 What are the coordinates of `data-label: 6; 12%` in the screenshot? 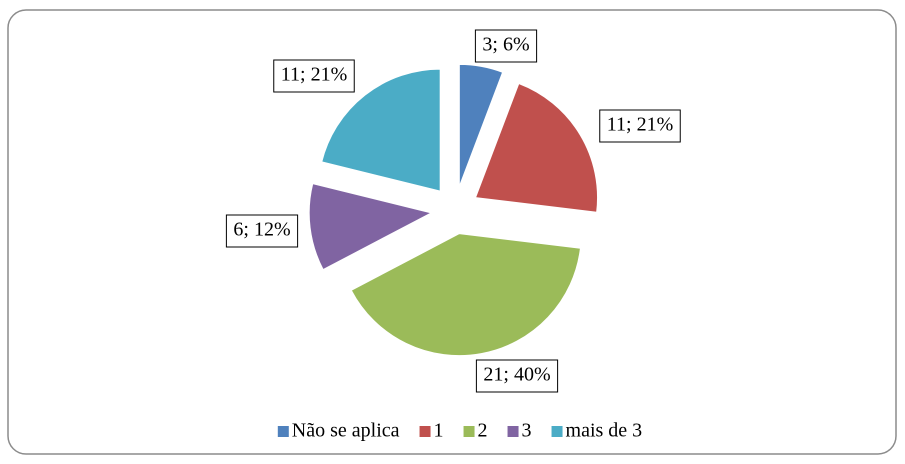 It's located at (261, 230).